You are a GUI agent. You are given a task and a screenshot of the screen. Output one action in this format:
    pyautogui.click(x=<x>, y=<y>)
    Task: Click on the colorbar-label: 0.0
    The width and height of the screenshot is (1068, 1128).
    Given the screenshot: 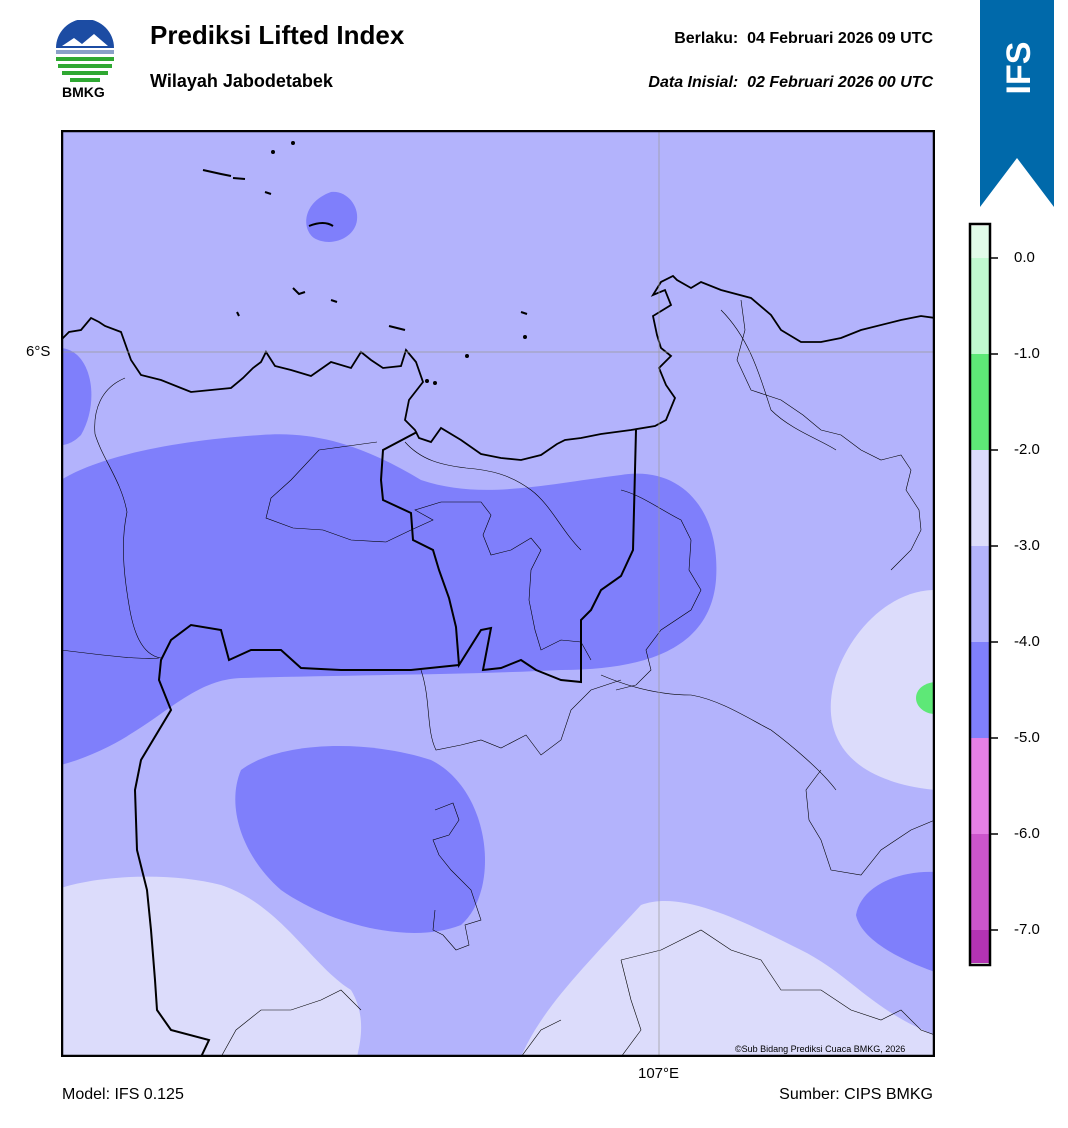 What is the action you would take?
    pyautogui.click(x=1024, y=257)
    